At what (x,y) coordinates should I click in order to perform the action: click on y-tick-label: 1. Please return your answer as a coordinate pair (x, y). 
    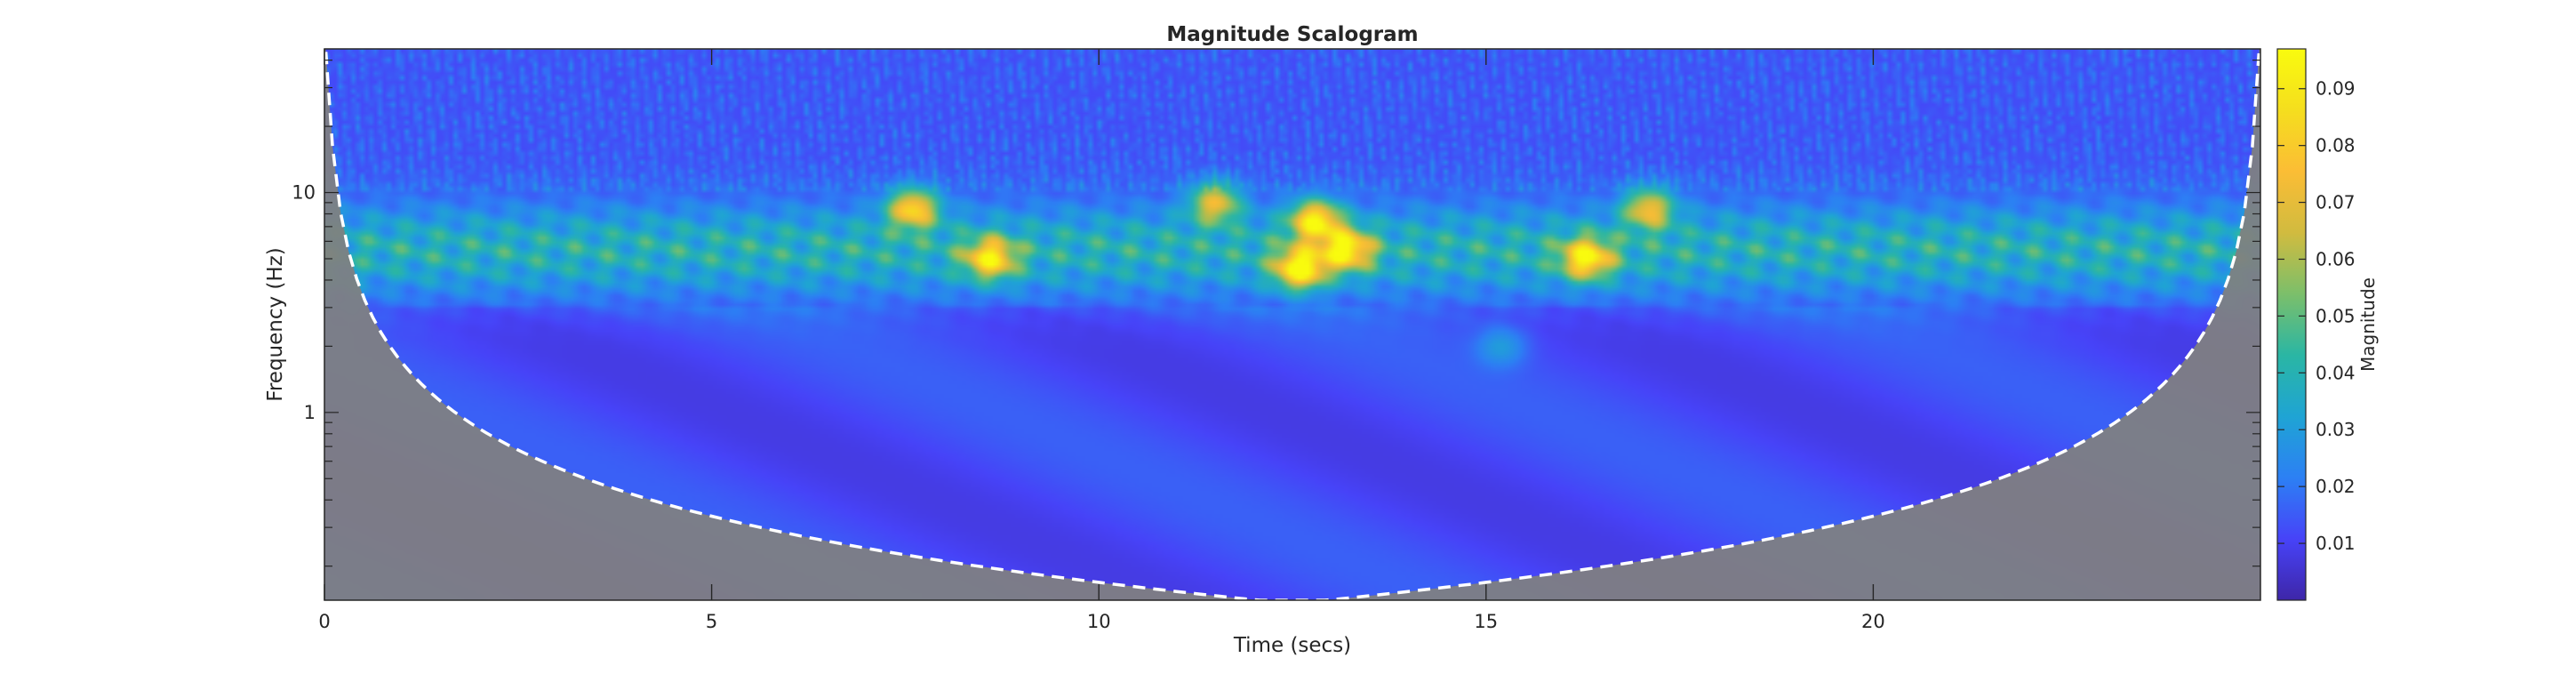
    Looking at the image, I should click on (310, 412).